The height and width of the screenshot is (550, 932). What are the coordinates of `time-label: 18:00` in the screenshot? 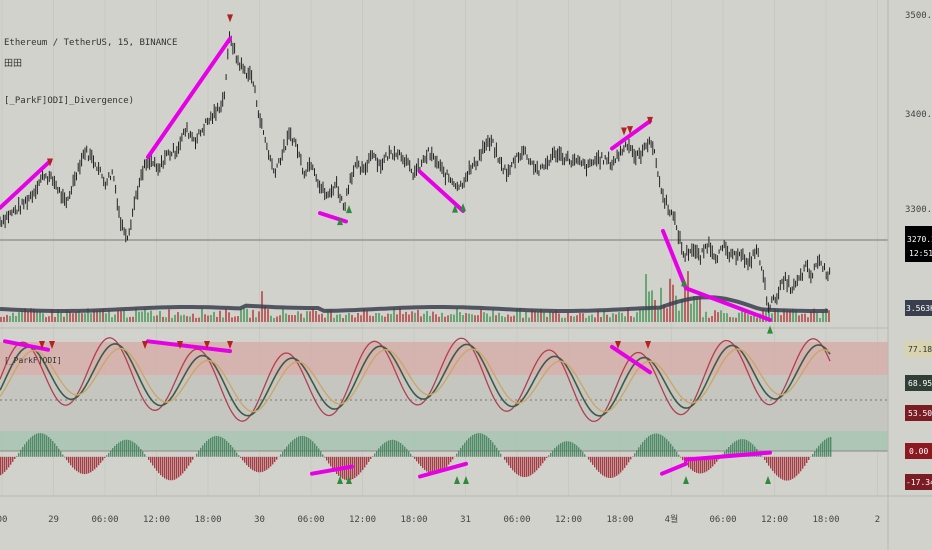 It's located at (619, 520).